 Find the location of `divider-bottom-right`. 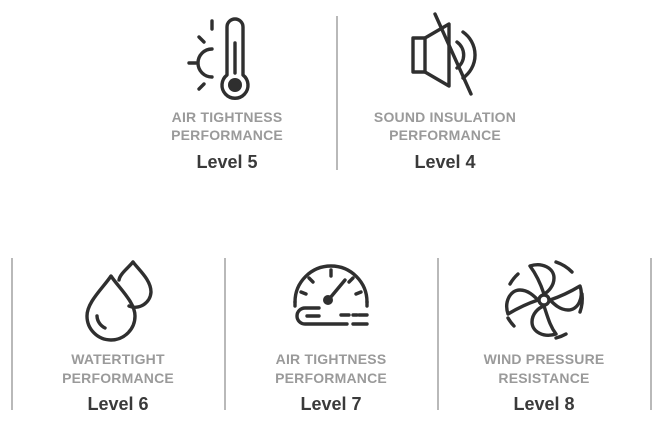

divider-bottom-right is located at coordinates (651, 334).